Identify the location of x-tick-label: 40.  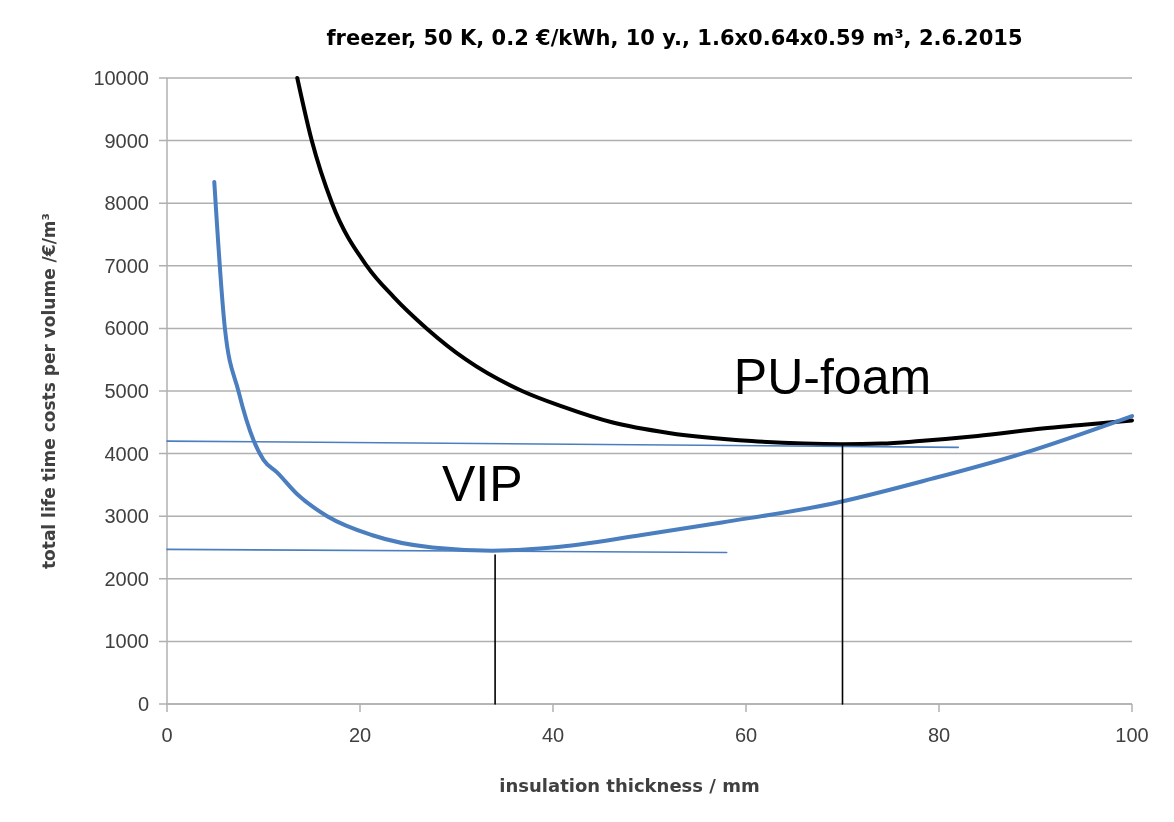
(553, 735).